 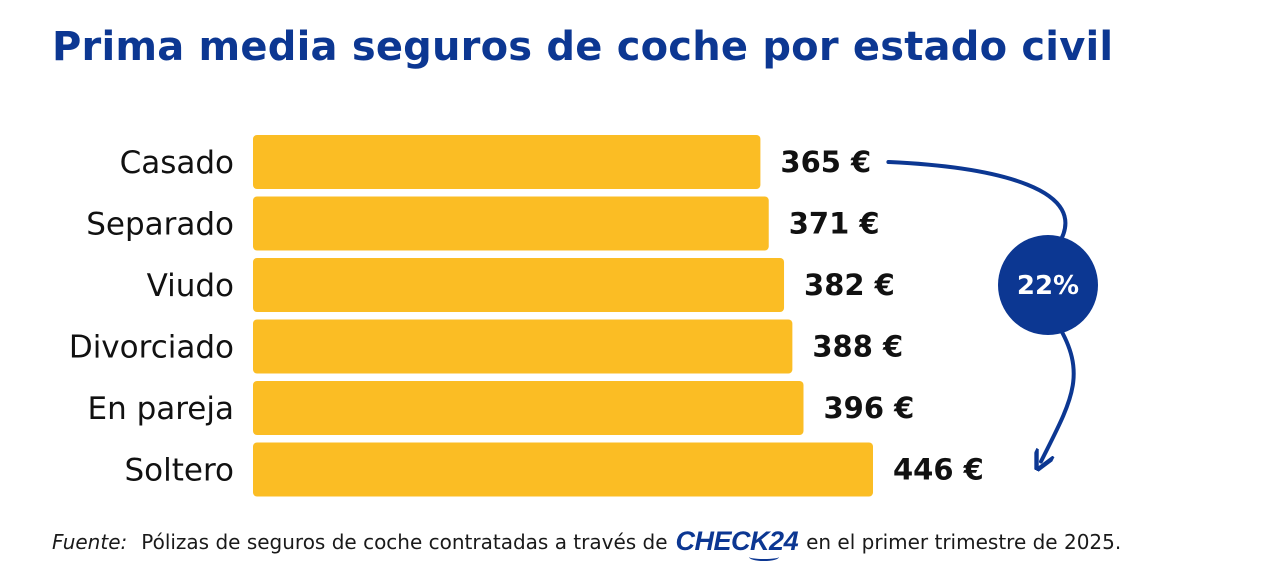 What do you see at coordinates (179, 471) in the screenshot?
I see `category-label: Soltero` at bounding box center [179, 471].